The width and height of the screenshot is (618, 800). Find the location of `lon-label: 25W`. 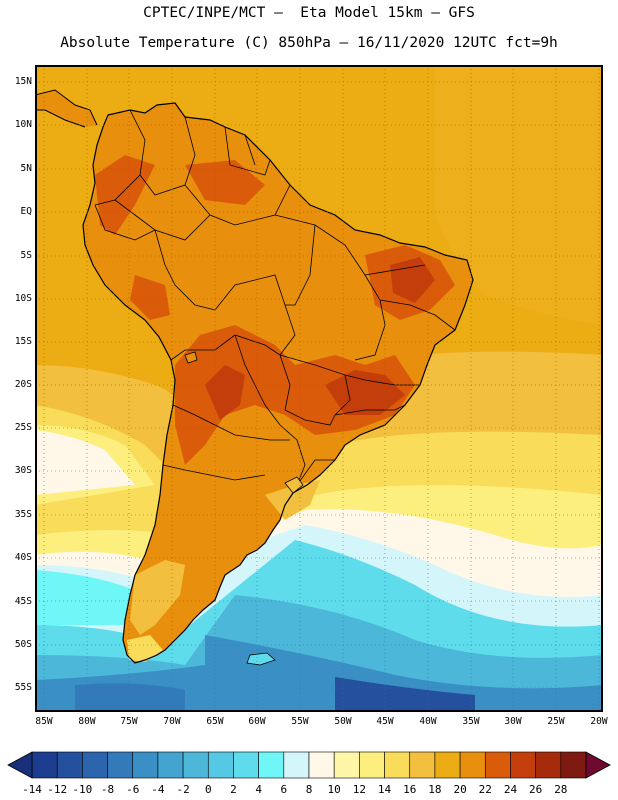

lon-label: 25W is located at coordinates (556, 721).